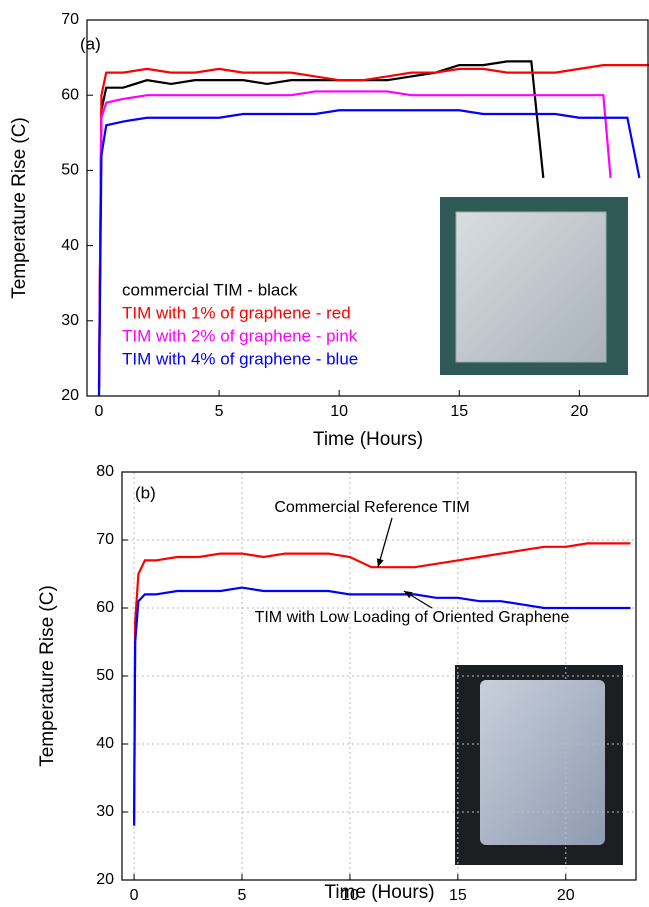  What do you see at coordinates (236, 312) in the screenshot?
I see `legend-entry: TIM with 1% of graphene - red` at bounding box center [236, 312].